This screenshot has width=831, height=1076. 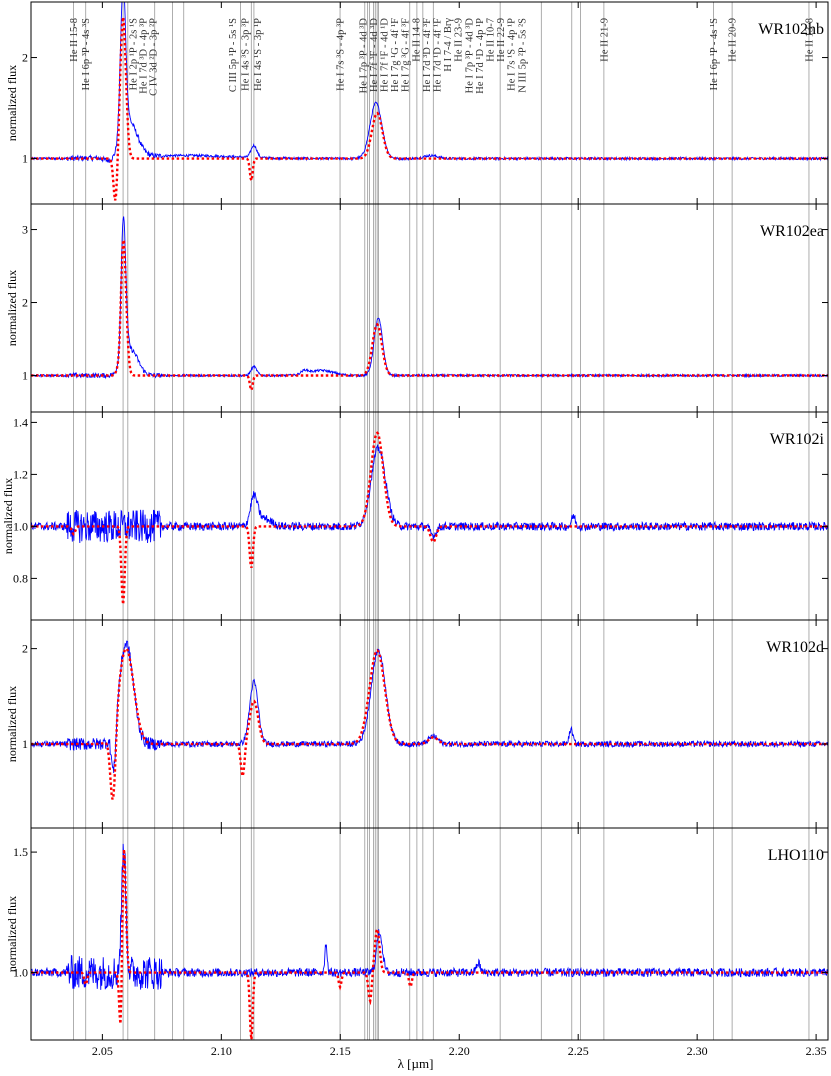 What do you see at coordinates (604, 40) in the screenshot?
I see `line-id-label: He II 21-9` at bounding box center [604, 40].